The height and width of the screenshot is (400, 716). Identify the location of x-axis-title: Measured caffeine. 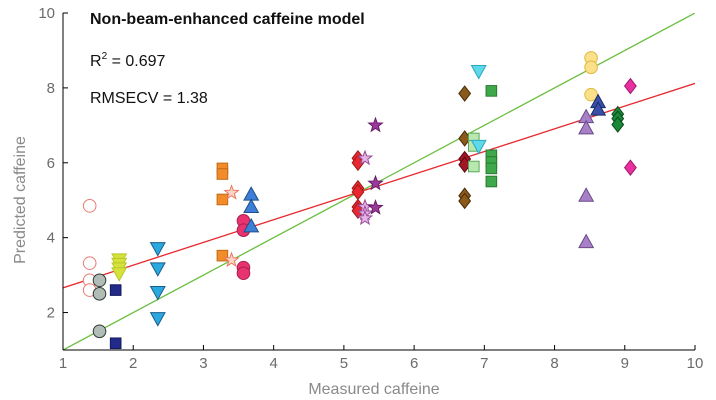
(373, 389).